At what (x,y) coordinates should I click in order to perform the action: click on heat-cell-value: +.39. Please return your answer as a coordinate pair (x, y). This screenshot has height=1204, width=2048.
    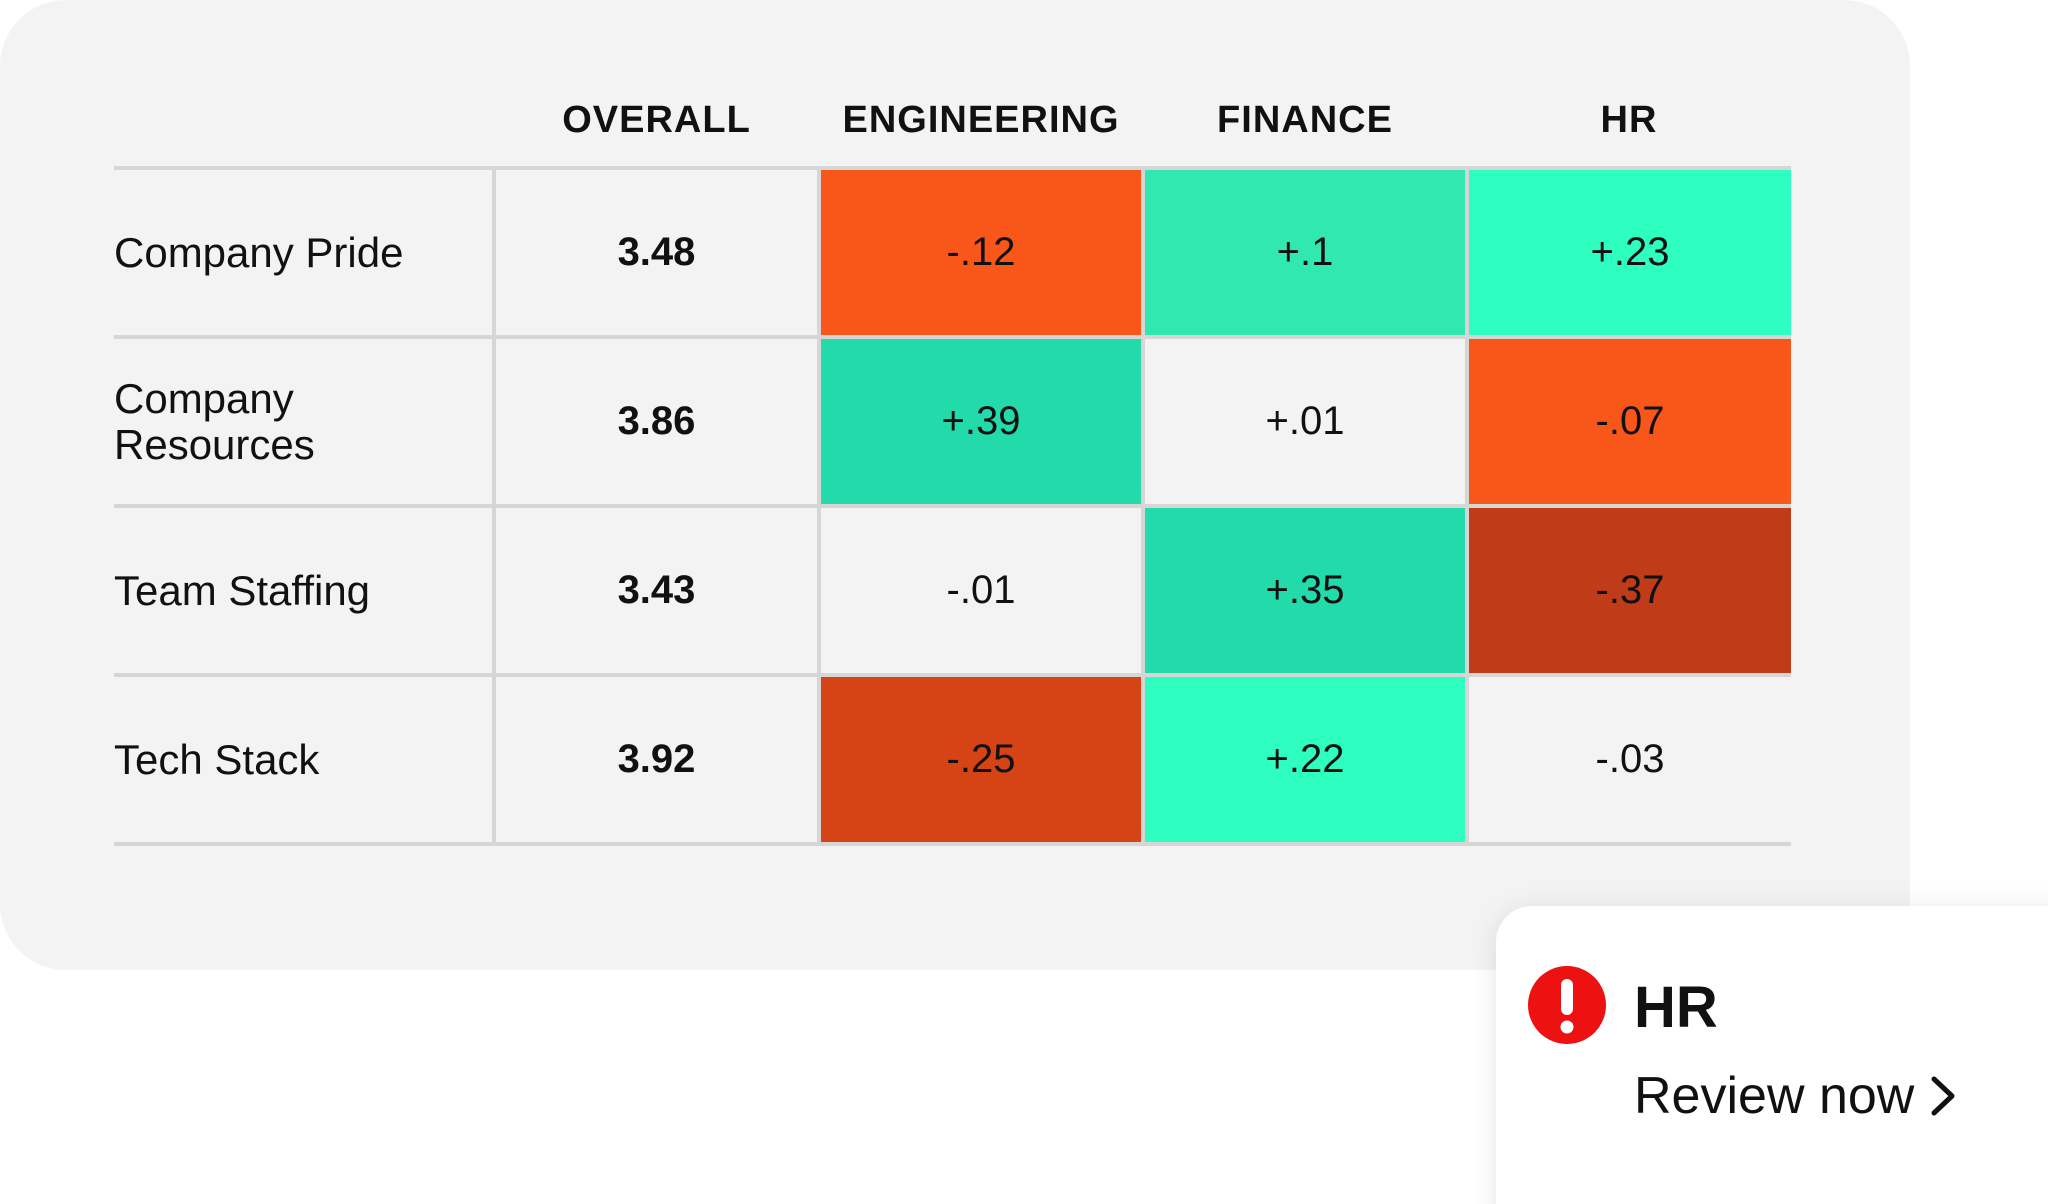
    Looking at the image, I should click on (981, 421).